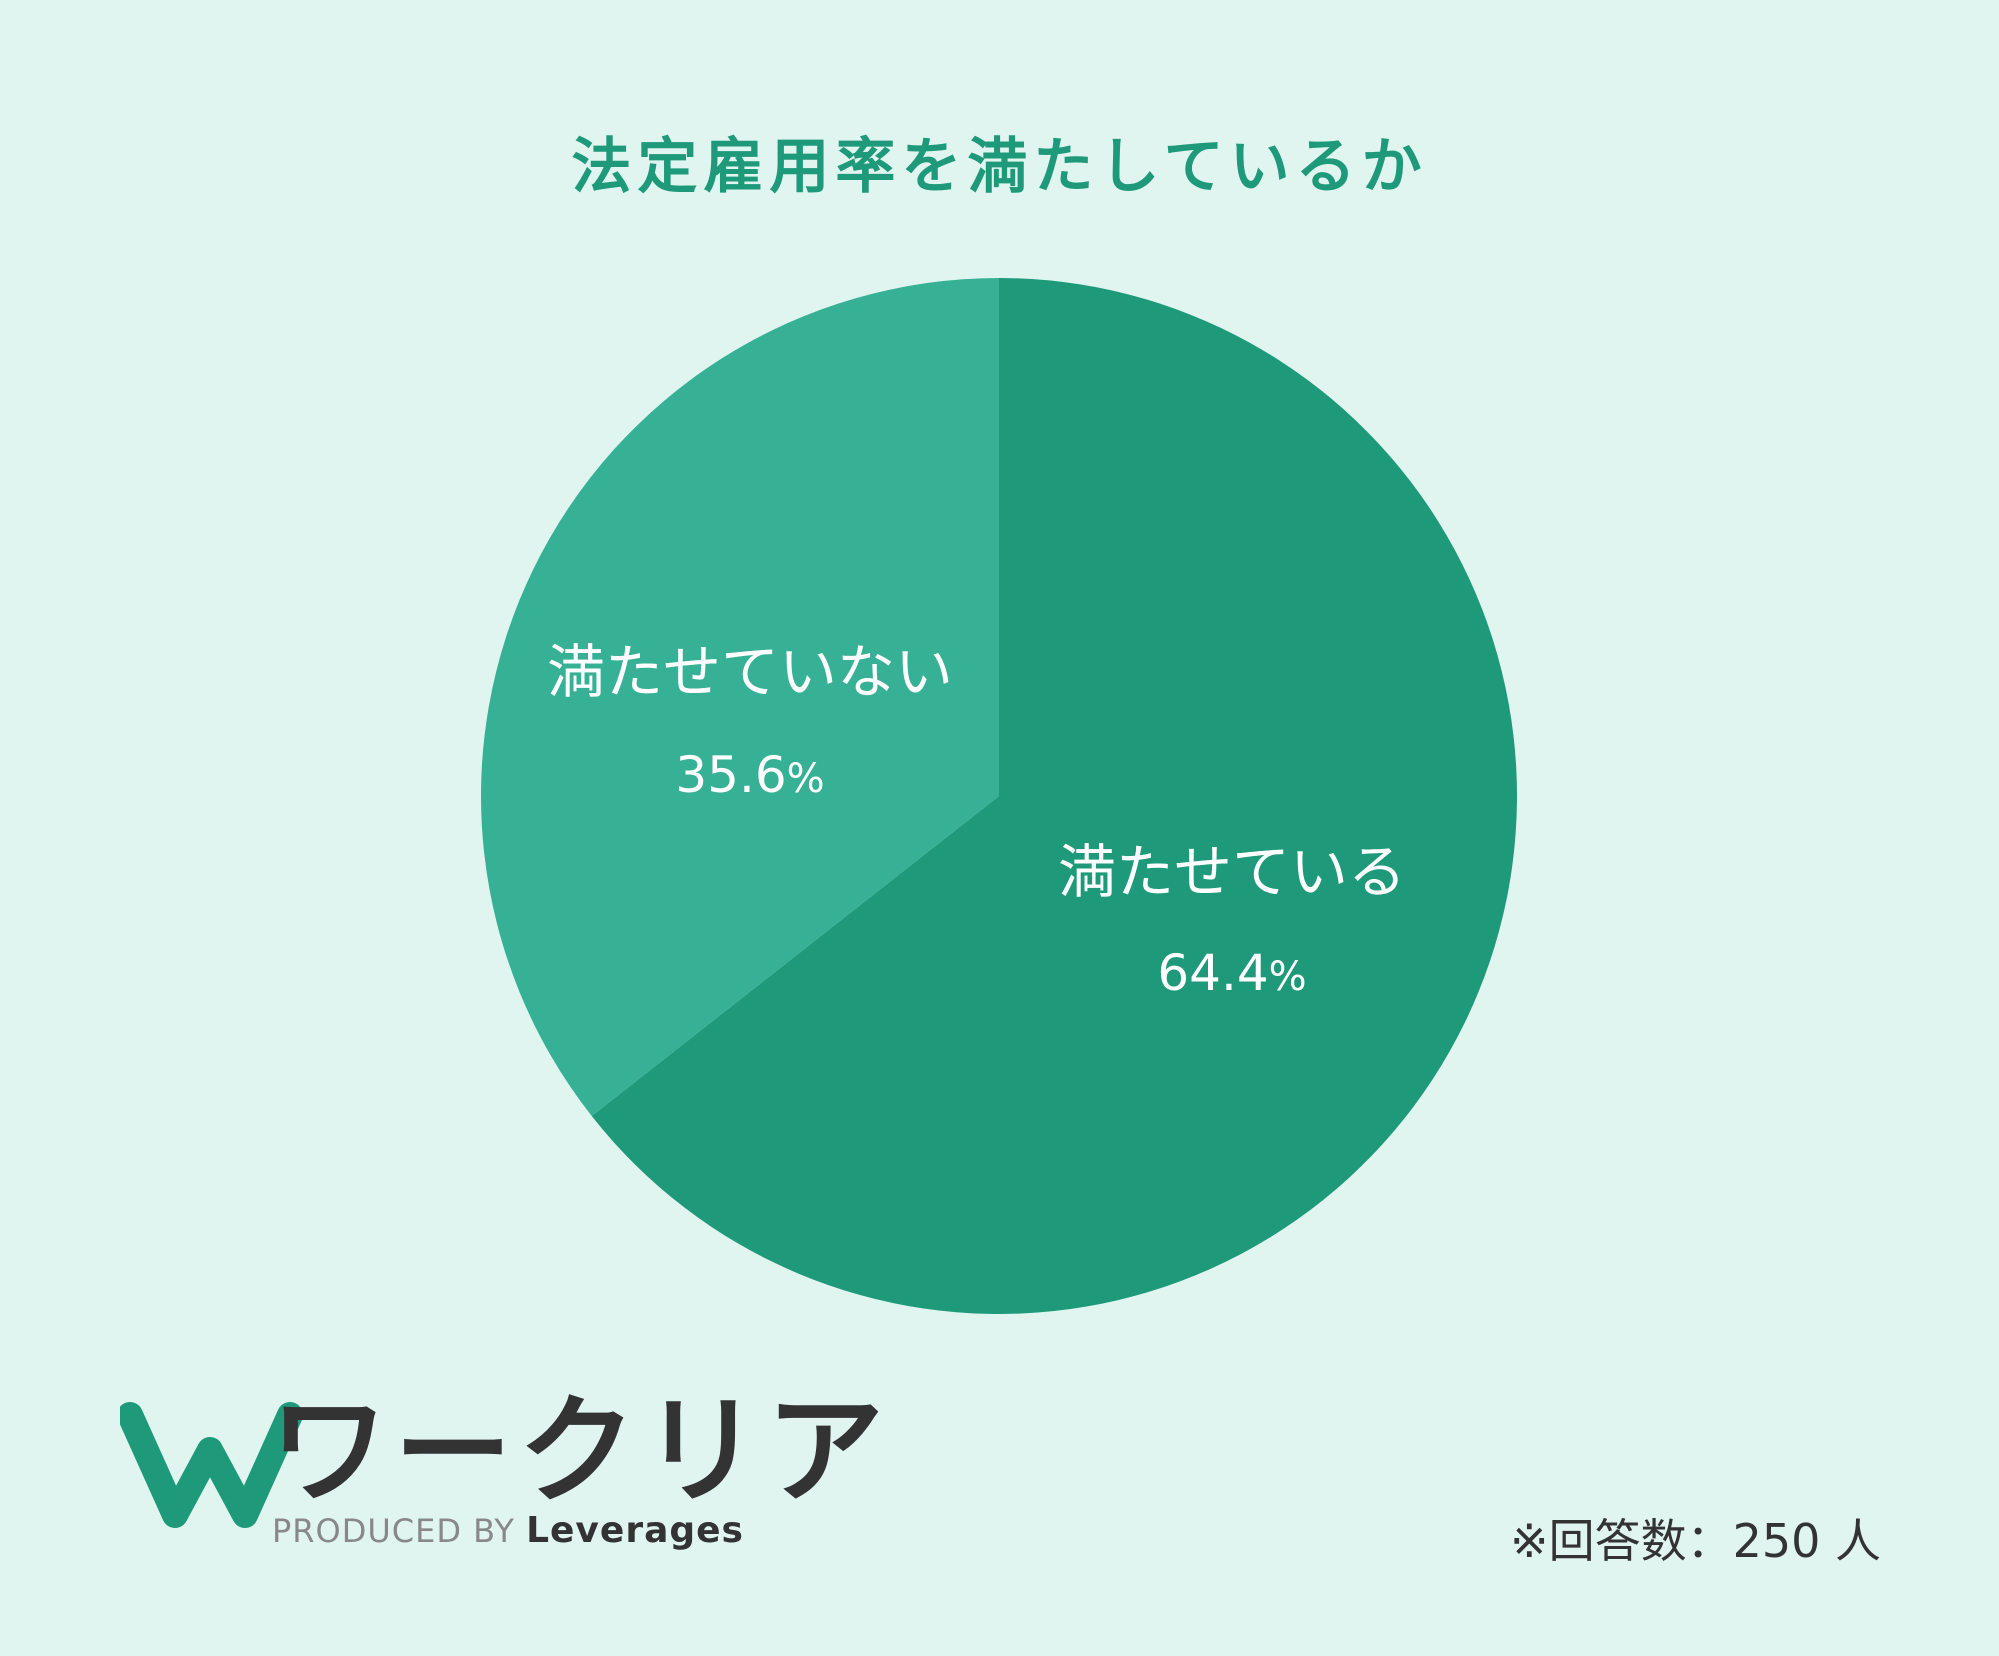  Describe the element at coordinates (393, 1531) in the screenshot. I see `produced-by-prefix: PRODUCED BY` at that location.